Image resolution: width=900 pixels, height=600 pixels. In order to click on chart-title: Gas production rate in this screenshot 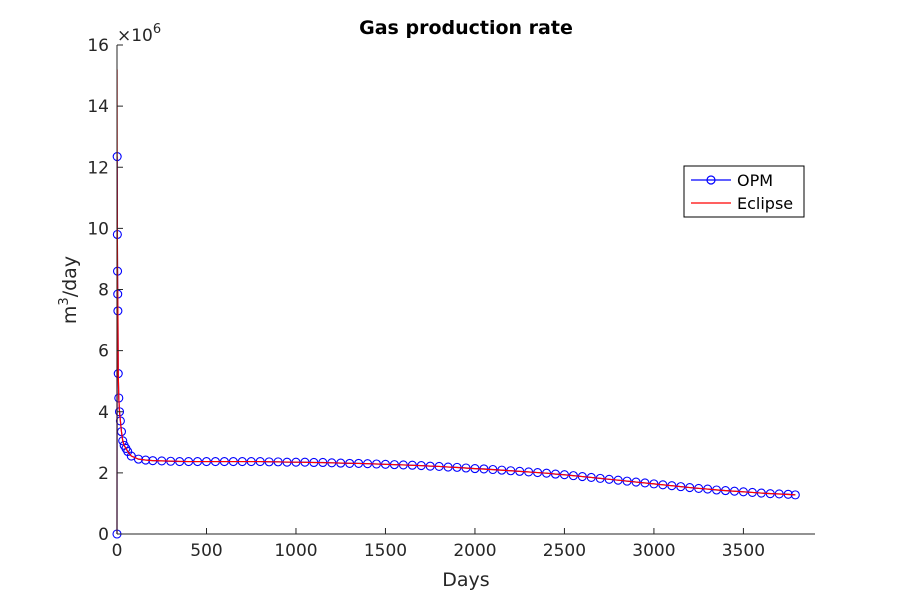, I will do `click(466, 28)`.